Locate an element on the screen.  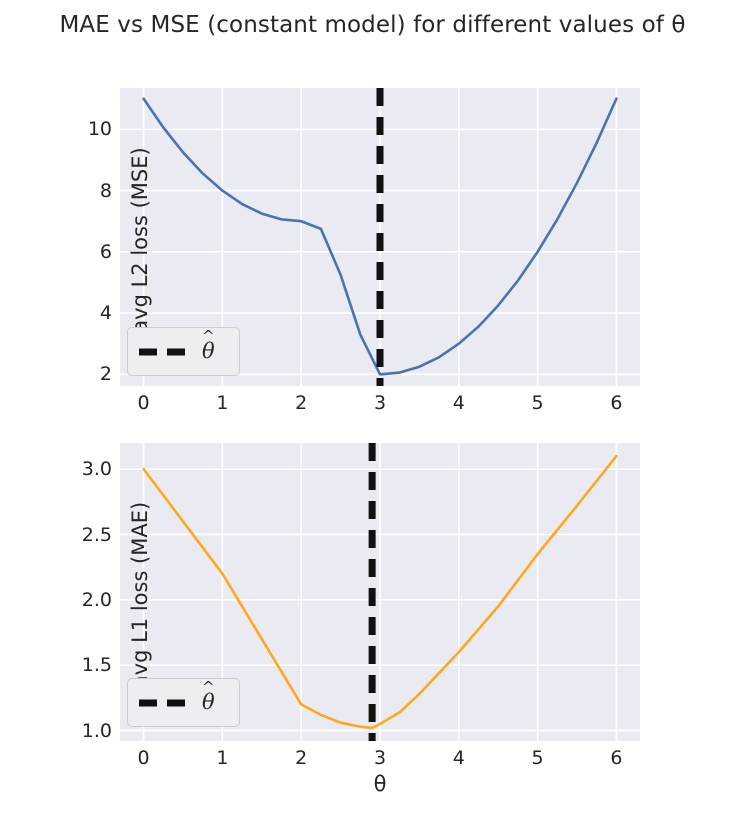
x-axis-ticks-mse: 0 1 2 3 4 5 6 is located at coordinates (380, 407).